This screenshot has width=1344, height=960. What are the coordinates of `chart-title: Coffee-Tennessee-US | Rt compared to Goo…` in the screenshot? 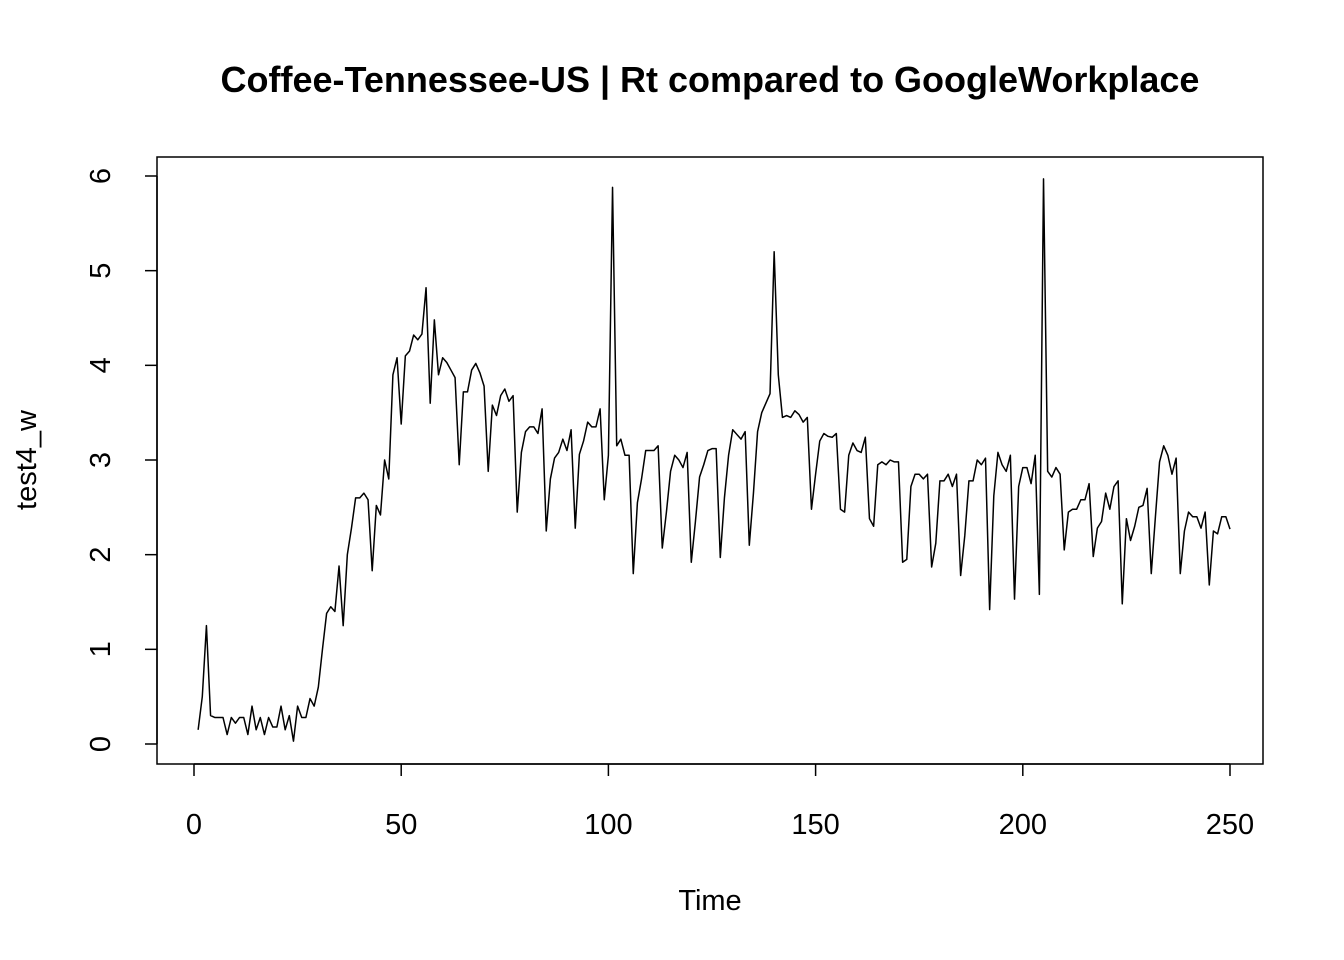 It's located at (710, 80).